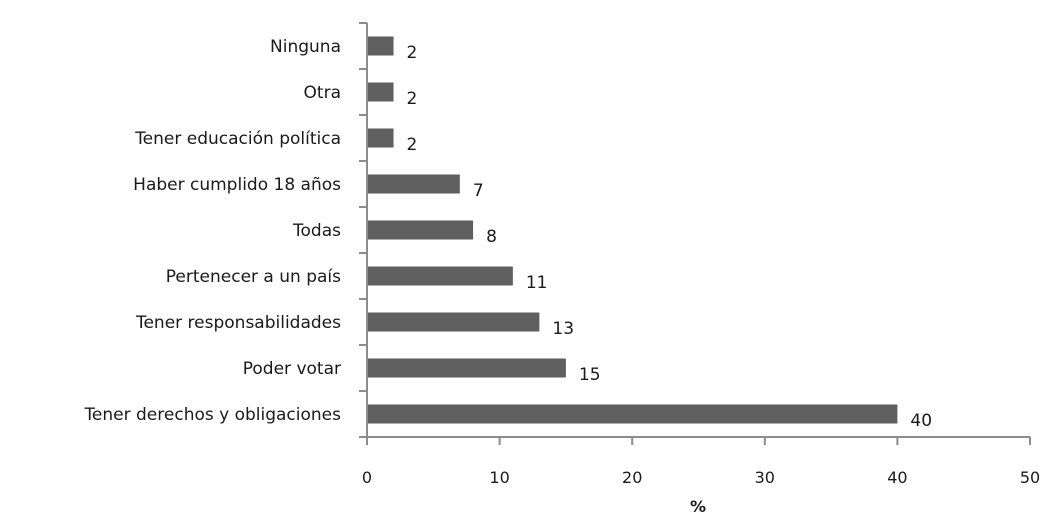 The image size is (1045, 520). I want to click on category-label: Haber cumplido 18 años, so click(237, 185).